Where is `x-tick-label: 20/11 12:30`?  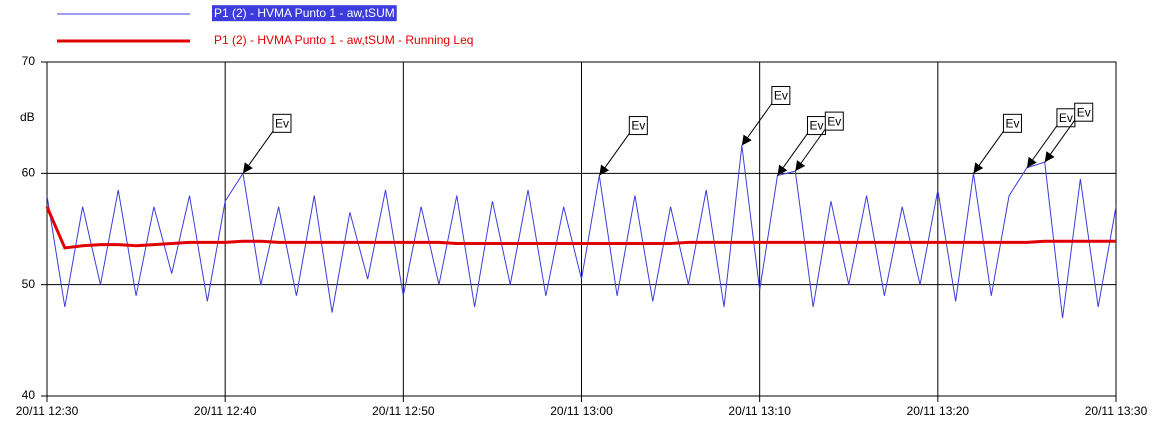
x-tick-label: 20/11 12:30 is located at coordinates (47, 411).